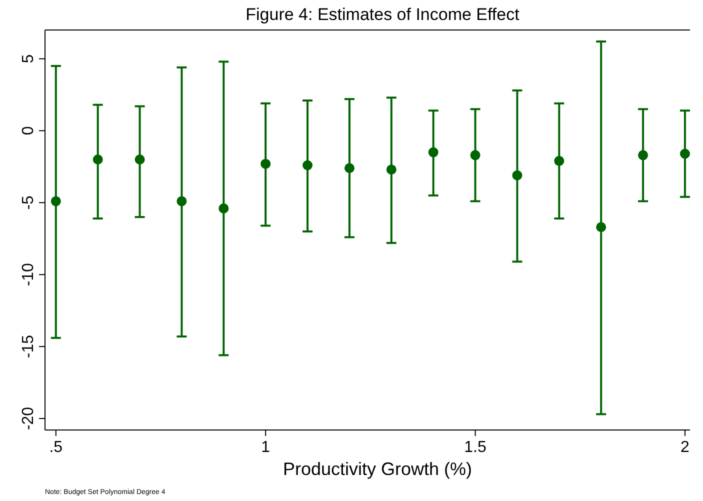 The width and height of the screenshot is (703, 501). I want to click on y-tick-label: -5, so click(28, 202).